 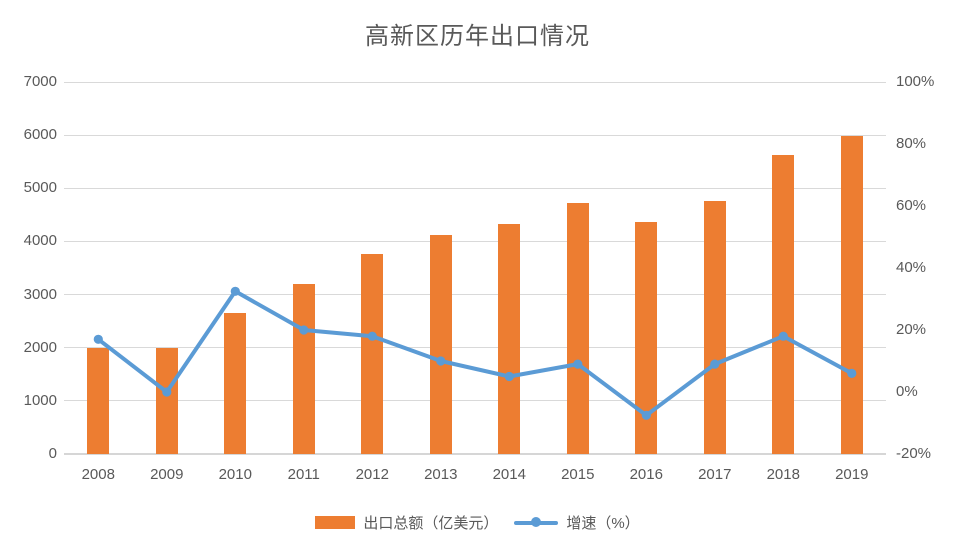 What do you see at coordinates (911, 329) in the screenshot?
I see `y-axis-label-right: 20%` at bounding box center [911, 329].